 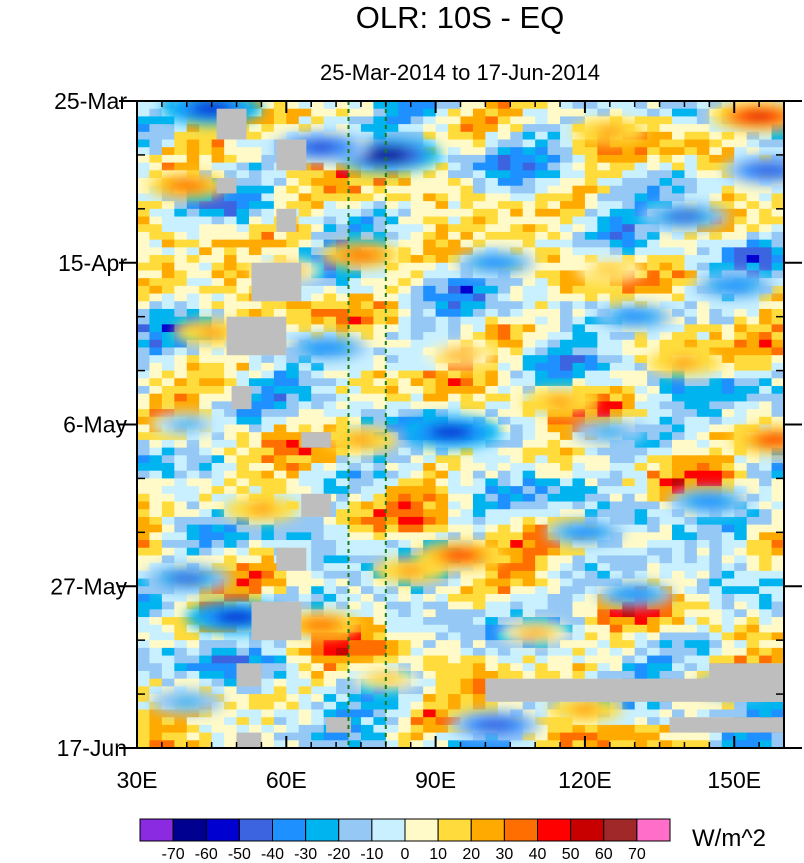 I want to click on y-tick-label: 25-Mar, so click(x=90, y=101).